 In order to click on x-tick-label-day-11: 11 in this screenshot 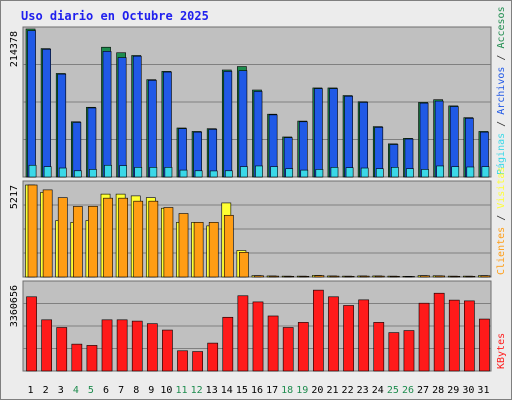, I will do `click(181, 390)`.